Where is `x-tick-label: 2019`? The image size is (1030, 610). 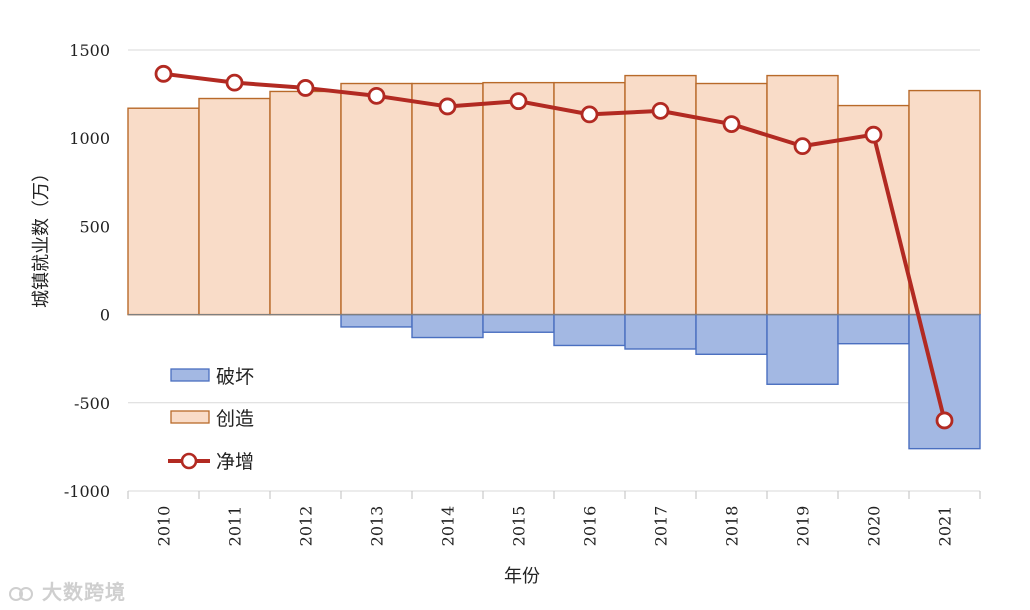
x-tick-label: 2019 is located at coordinates (803, 526).